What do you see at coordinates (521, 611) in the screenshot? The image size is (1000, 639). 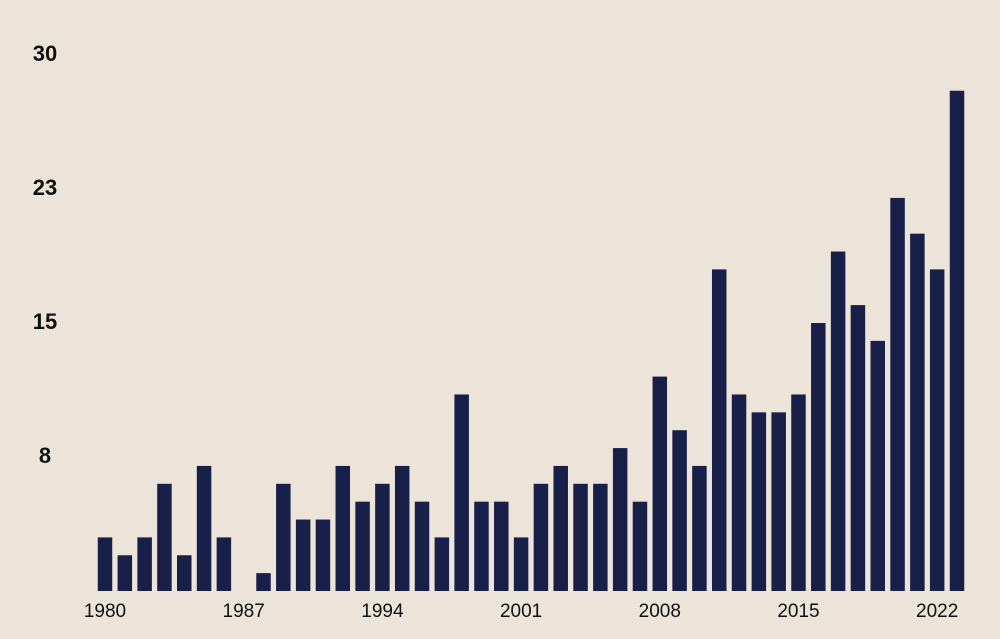 I see `x-tick-label: 2001` at bounding box center [521, 611].